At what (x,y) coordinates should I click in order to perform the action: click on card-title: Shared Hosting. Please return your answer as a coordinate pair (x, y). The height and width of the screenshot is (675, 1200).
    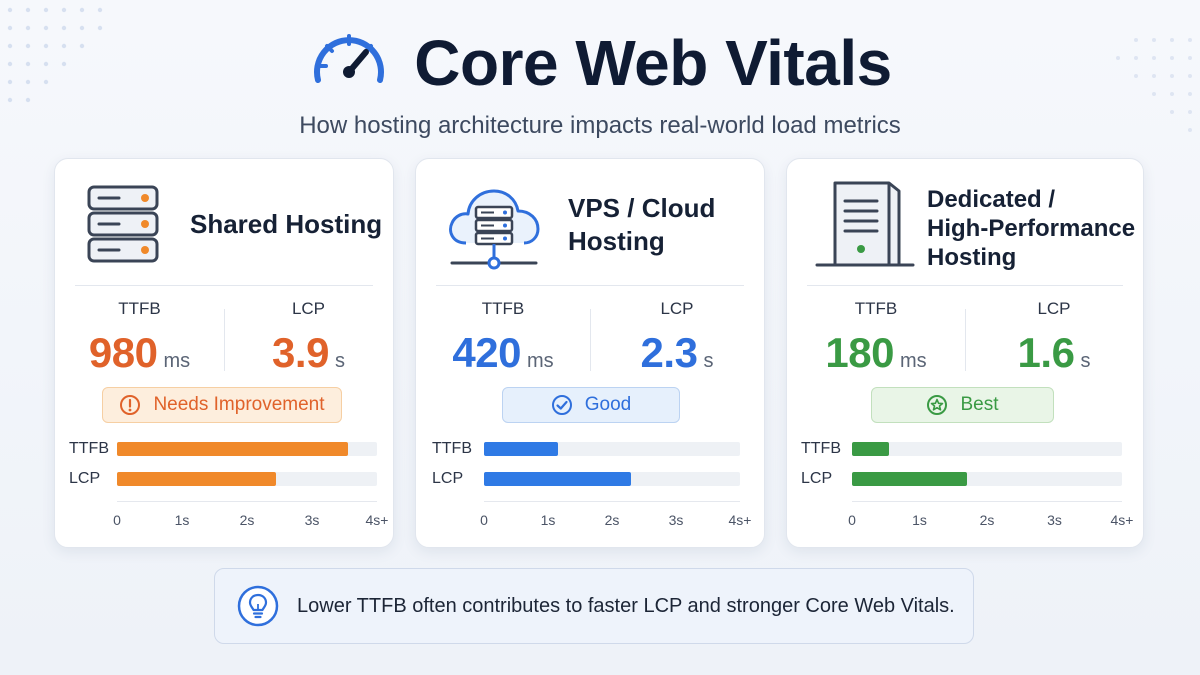
    Looking at the image, I should click on (286, 224).